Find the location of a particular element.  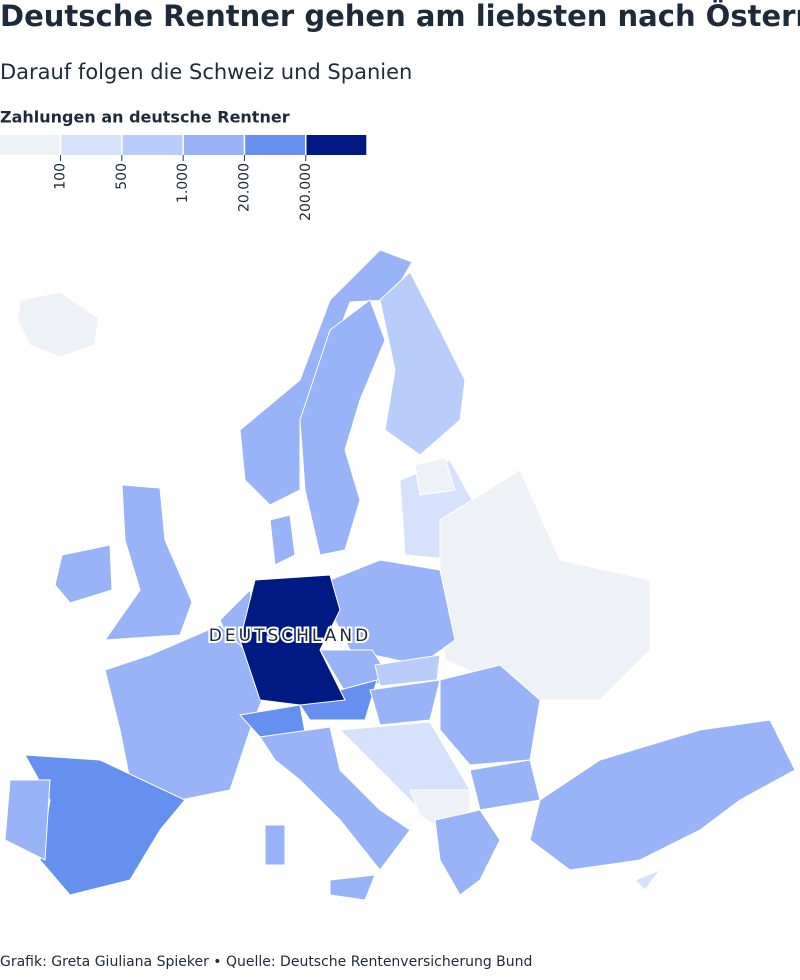

legend-tick-label: 500 is located at coordinates (122, 176).